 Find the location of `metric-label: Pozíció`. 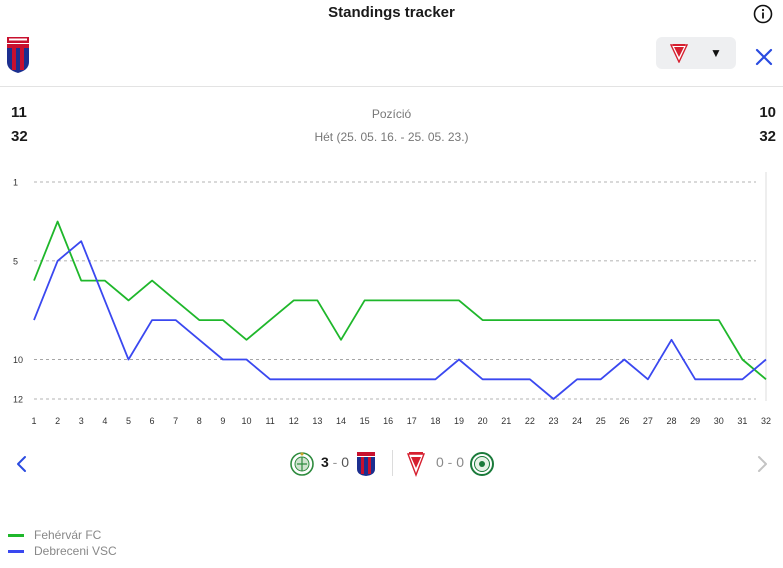

metric-label: Pozíció is located at coordinates (391, 114).